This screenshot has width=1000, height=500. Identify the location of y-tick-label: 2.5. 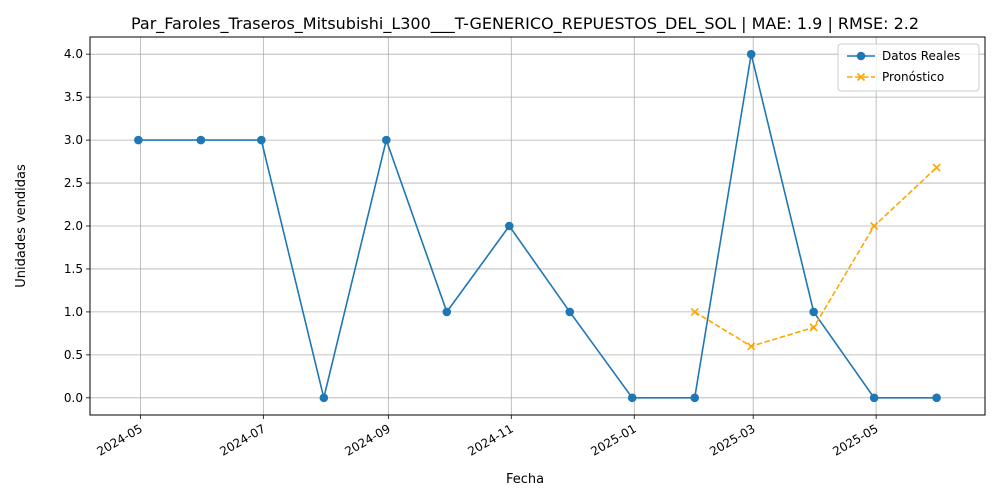
(73, 183).